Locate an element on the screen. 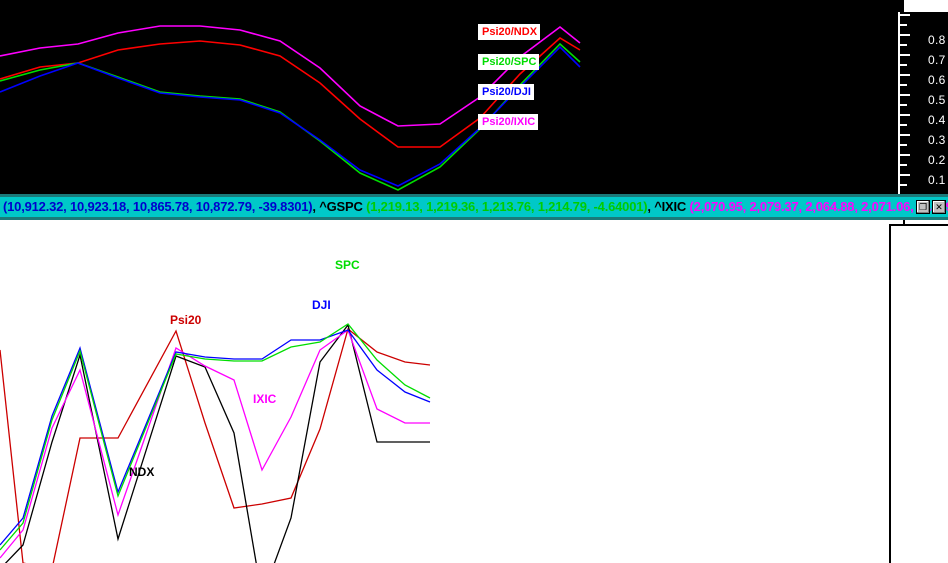  statusbar-window-buttons: ❐ ✕ is located at coordinates (930, 208).